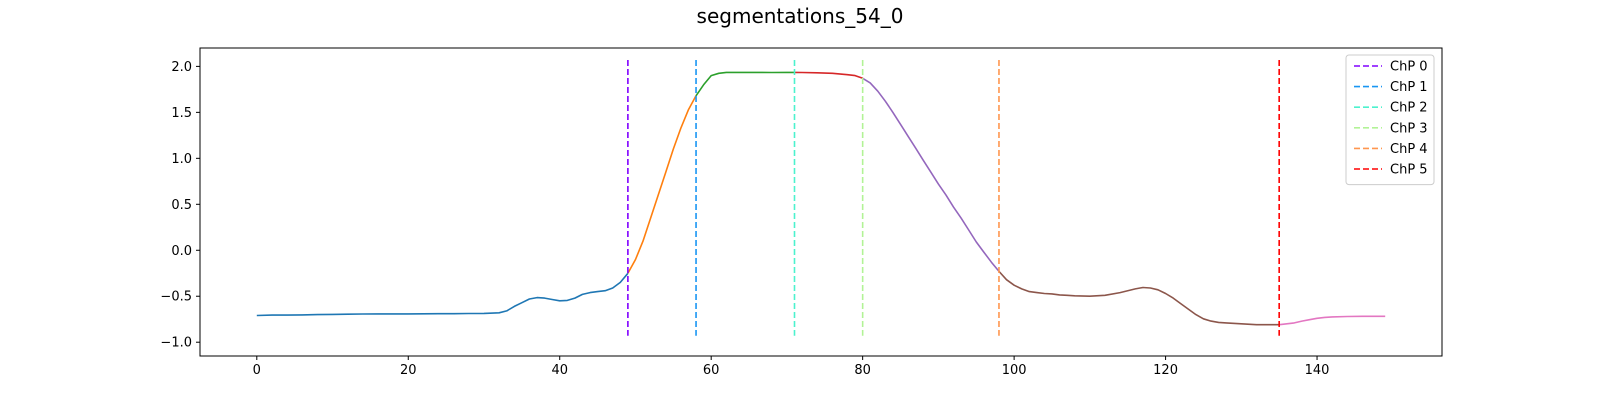 The height and width of the screenshot is (400, 1600). Describe the element at coordinates (181, 251) in the screenshot. I see `y-tick-label: 0.0` at that location.